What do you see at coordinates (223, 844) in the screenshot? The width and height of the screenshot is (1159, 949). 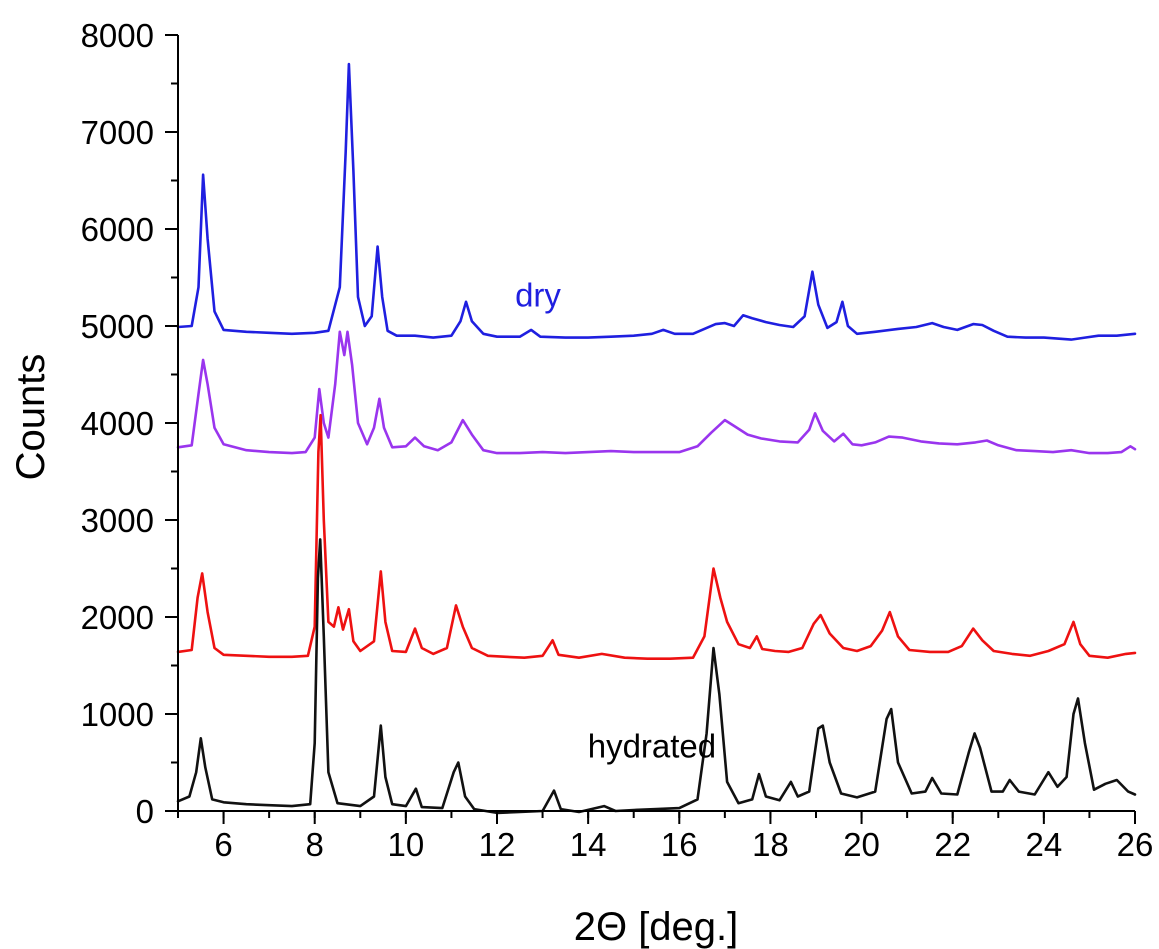 I see `x-tick-label: 6` at bounding box center [223, 844].